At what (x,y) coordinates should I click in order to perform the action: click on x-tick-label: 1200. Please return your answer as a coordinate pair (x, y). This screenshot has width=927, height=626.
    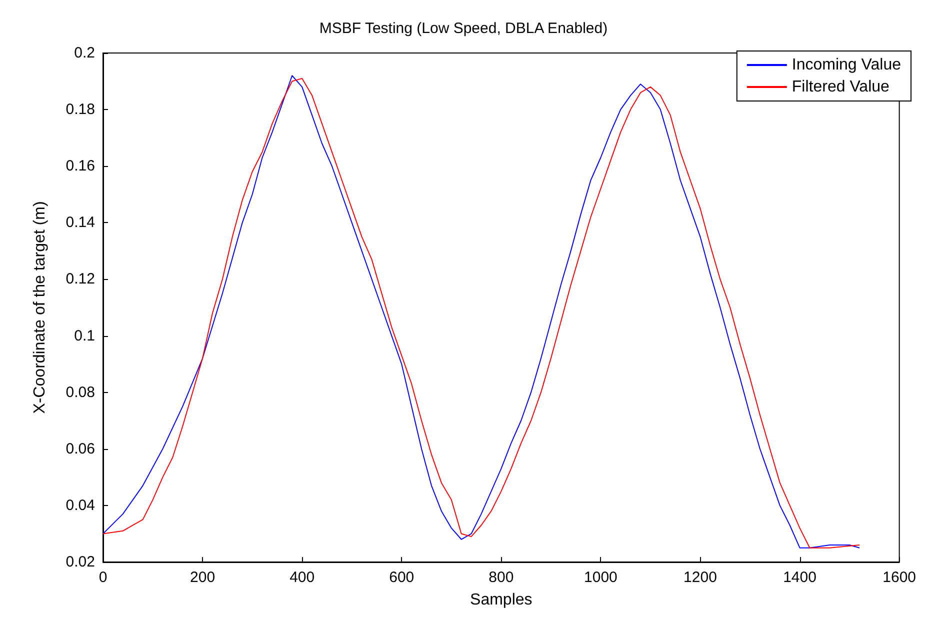
    Looking at the image, I should click on (700, 577).